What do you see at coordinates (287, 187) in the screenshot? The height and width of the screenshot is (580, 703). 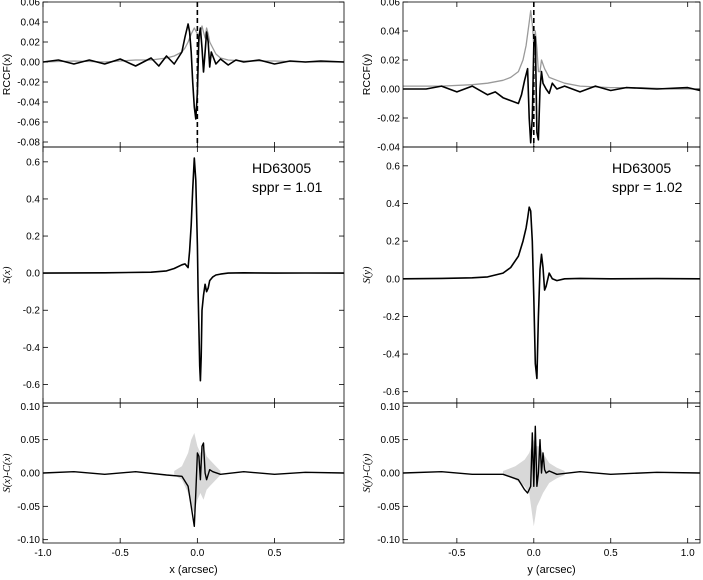 I see `sppr-annotation: sppr = 1.01` at bounding box center [287, 187].